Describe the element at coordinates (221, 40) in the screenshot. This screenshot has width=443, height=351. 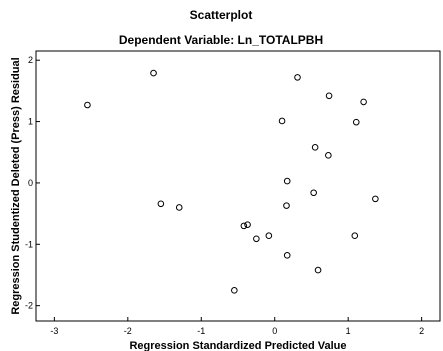
I see `chart-subtitle: Dependent Variable: Ln_TOTALPBH` at that location.